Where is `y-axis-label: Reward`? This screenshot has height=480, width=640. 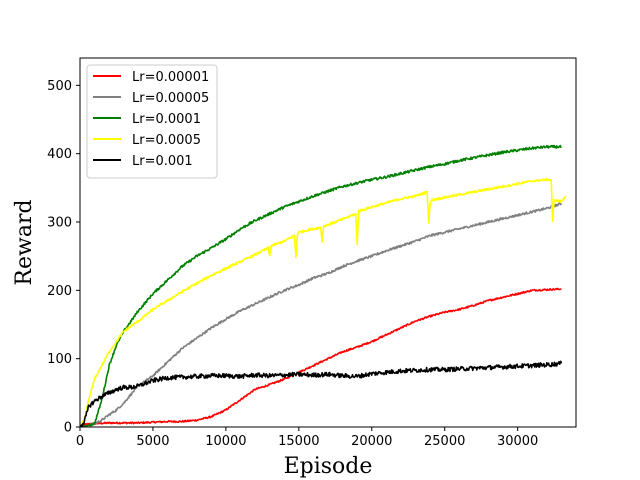 y-axis-label: Reward is located at coordinates (24, 242).